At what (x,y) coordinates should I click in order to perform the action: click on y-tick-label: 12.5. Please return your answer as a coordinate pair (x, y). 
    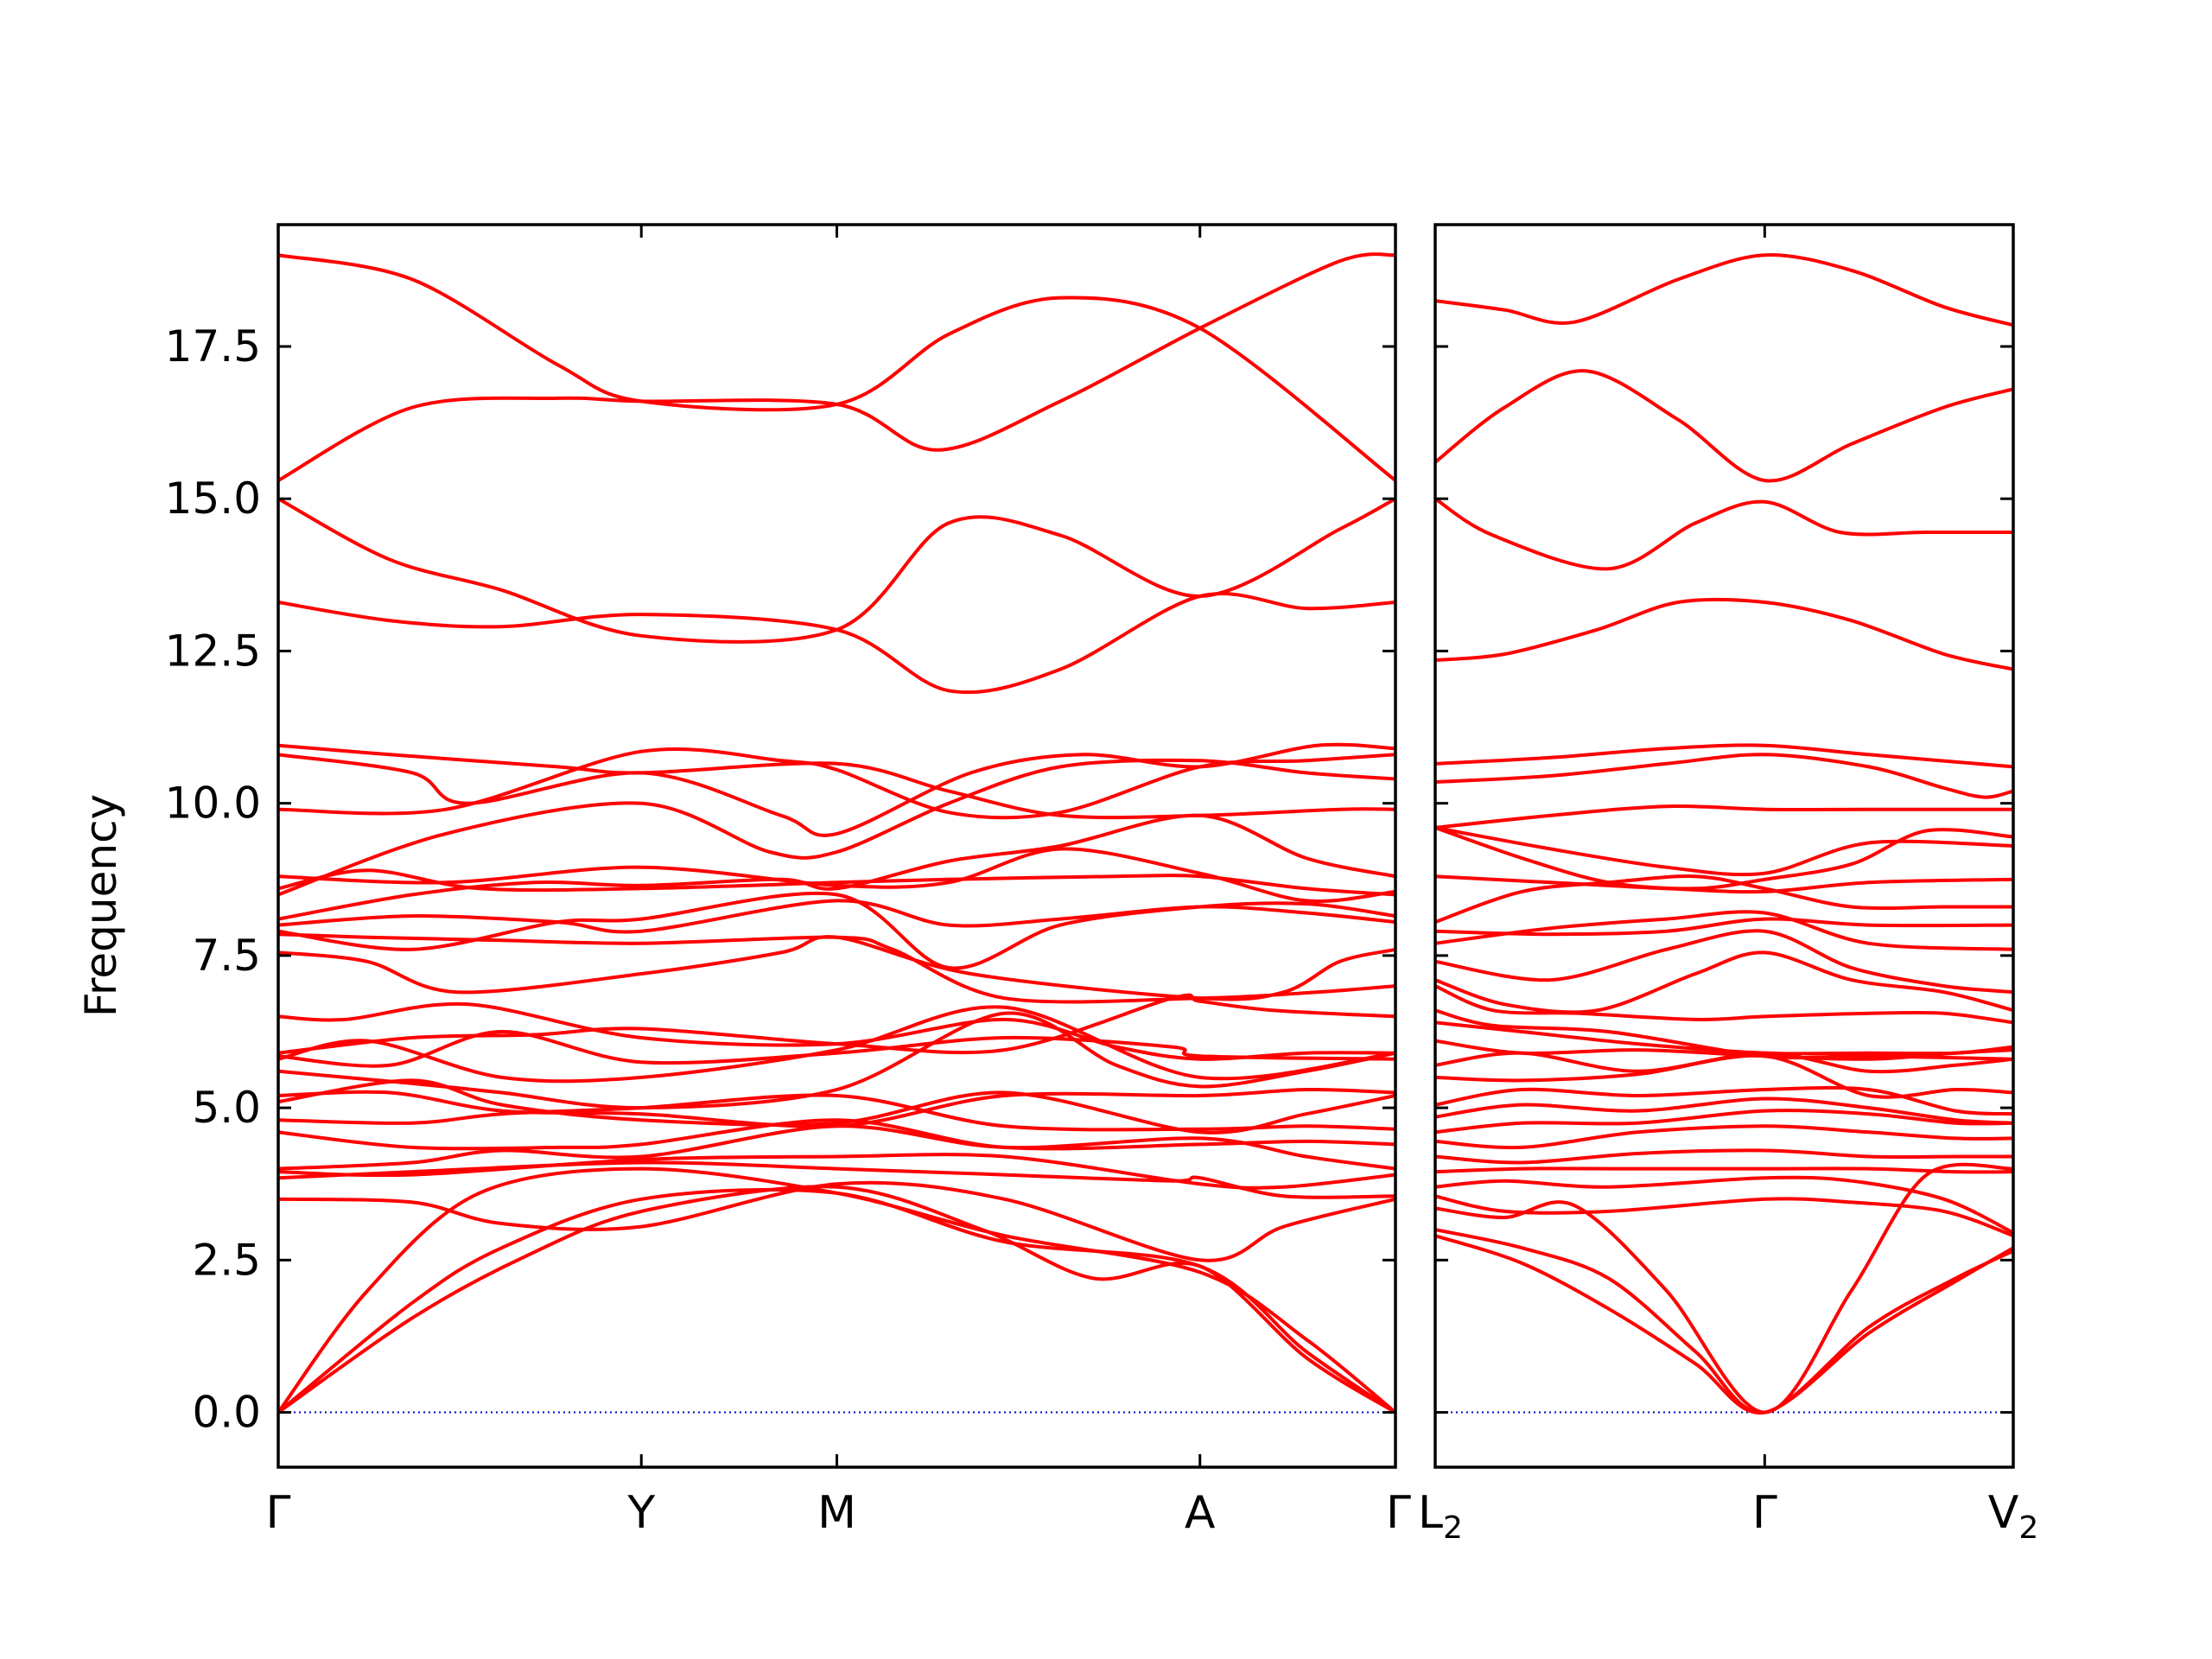
    Looking at the image, I should click on (213, 651).